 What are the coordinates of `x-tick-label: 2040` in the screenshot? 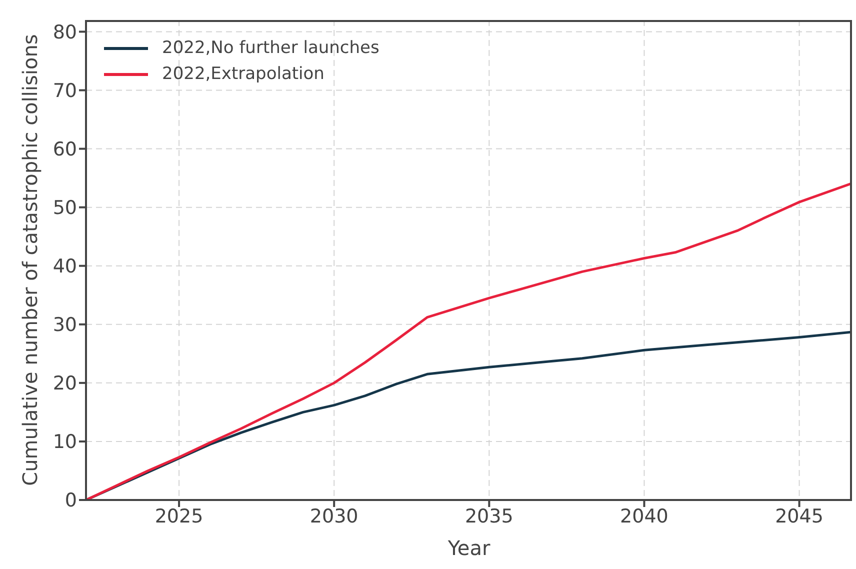 It's located at (644, 516).